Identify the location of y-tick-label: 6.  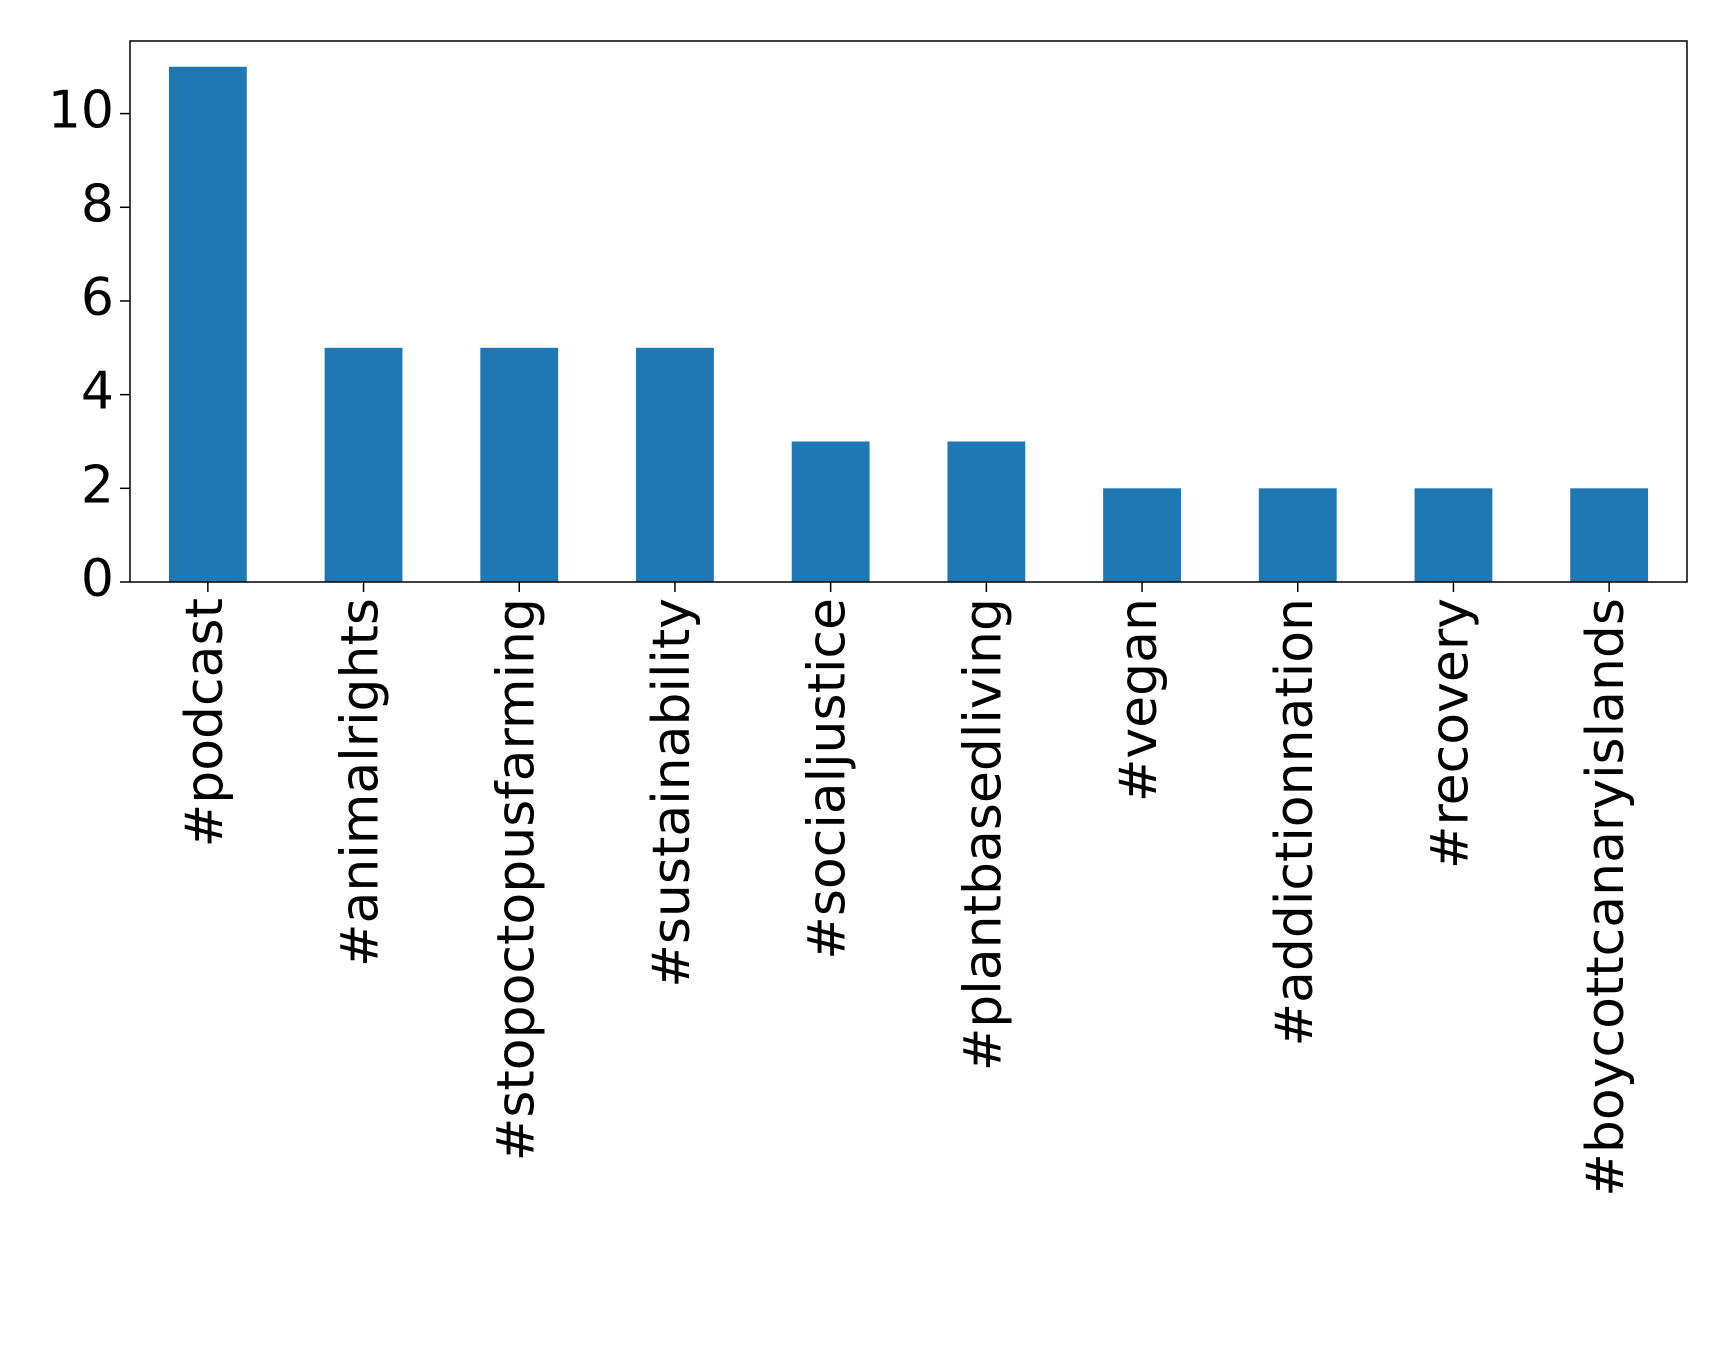
(97, 298).